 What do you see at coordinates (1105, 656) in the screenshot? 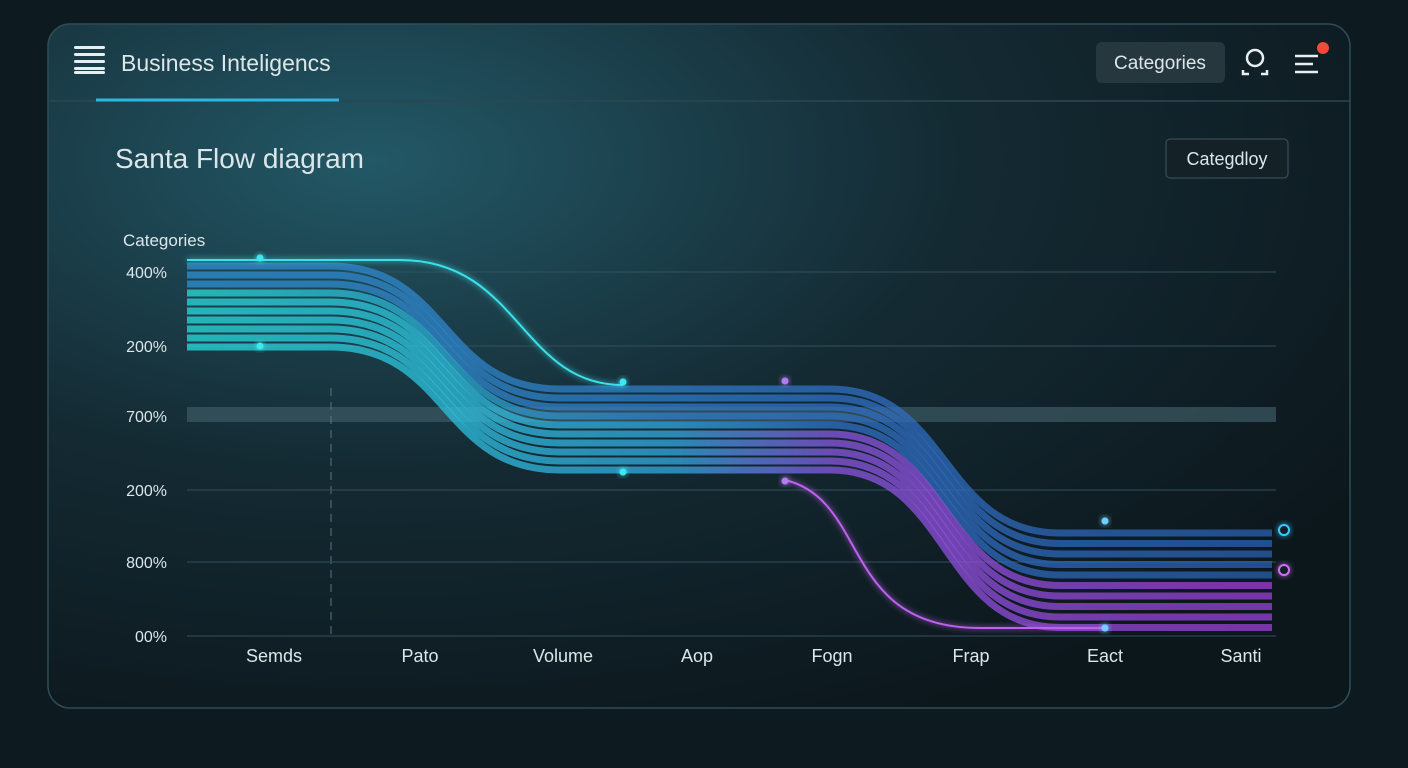
I see `x-label: Eact` at bounding box center [1105, 656].